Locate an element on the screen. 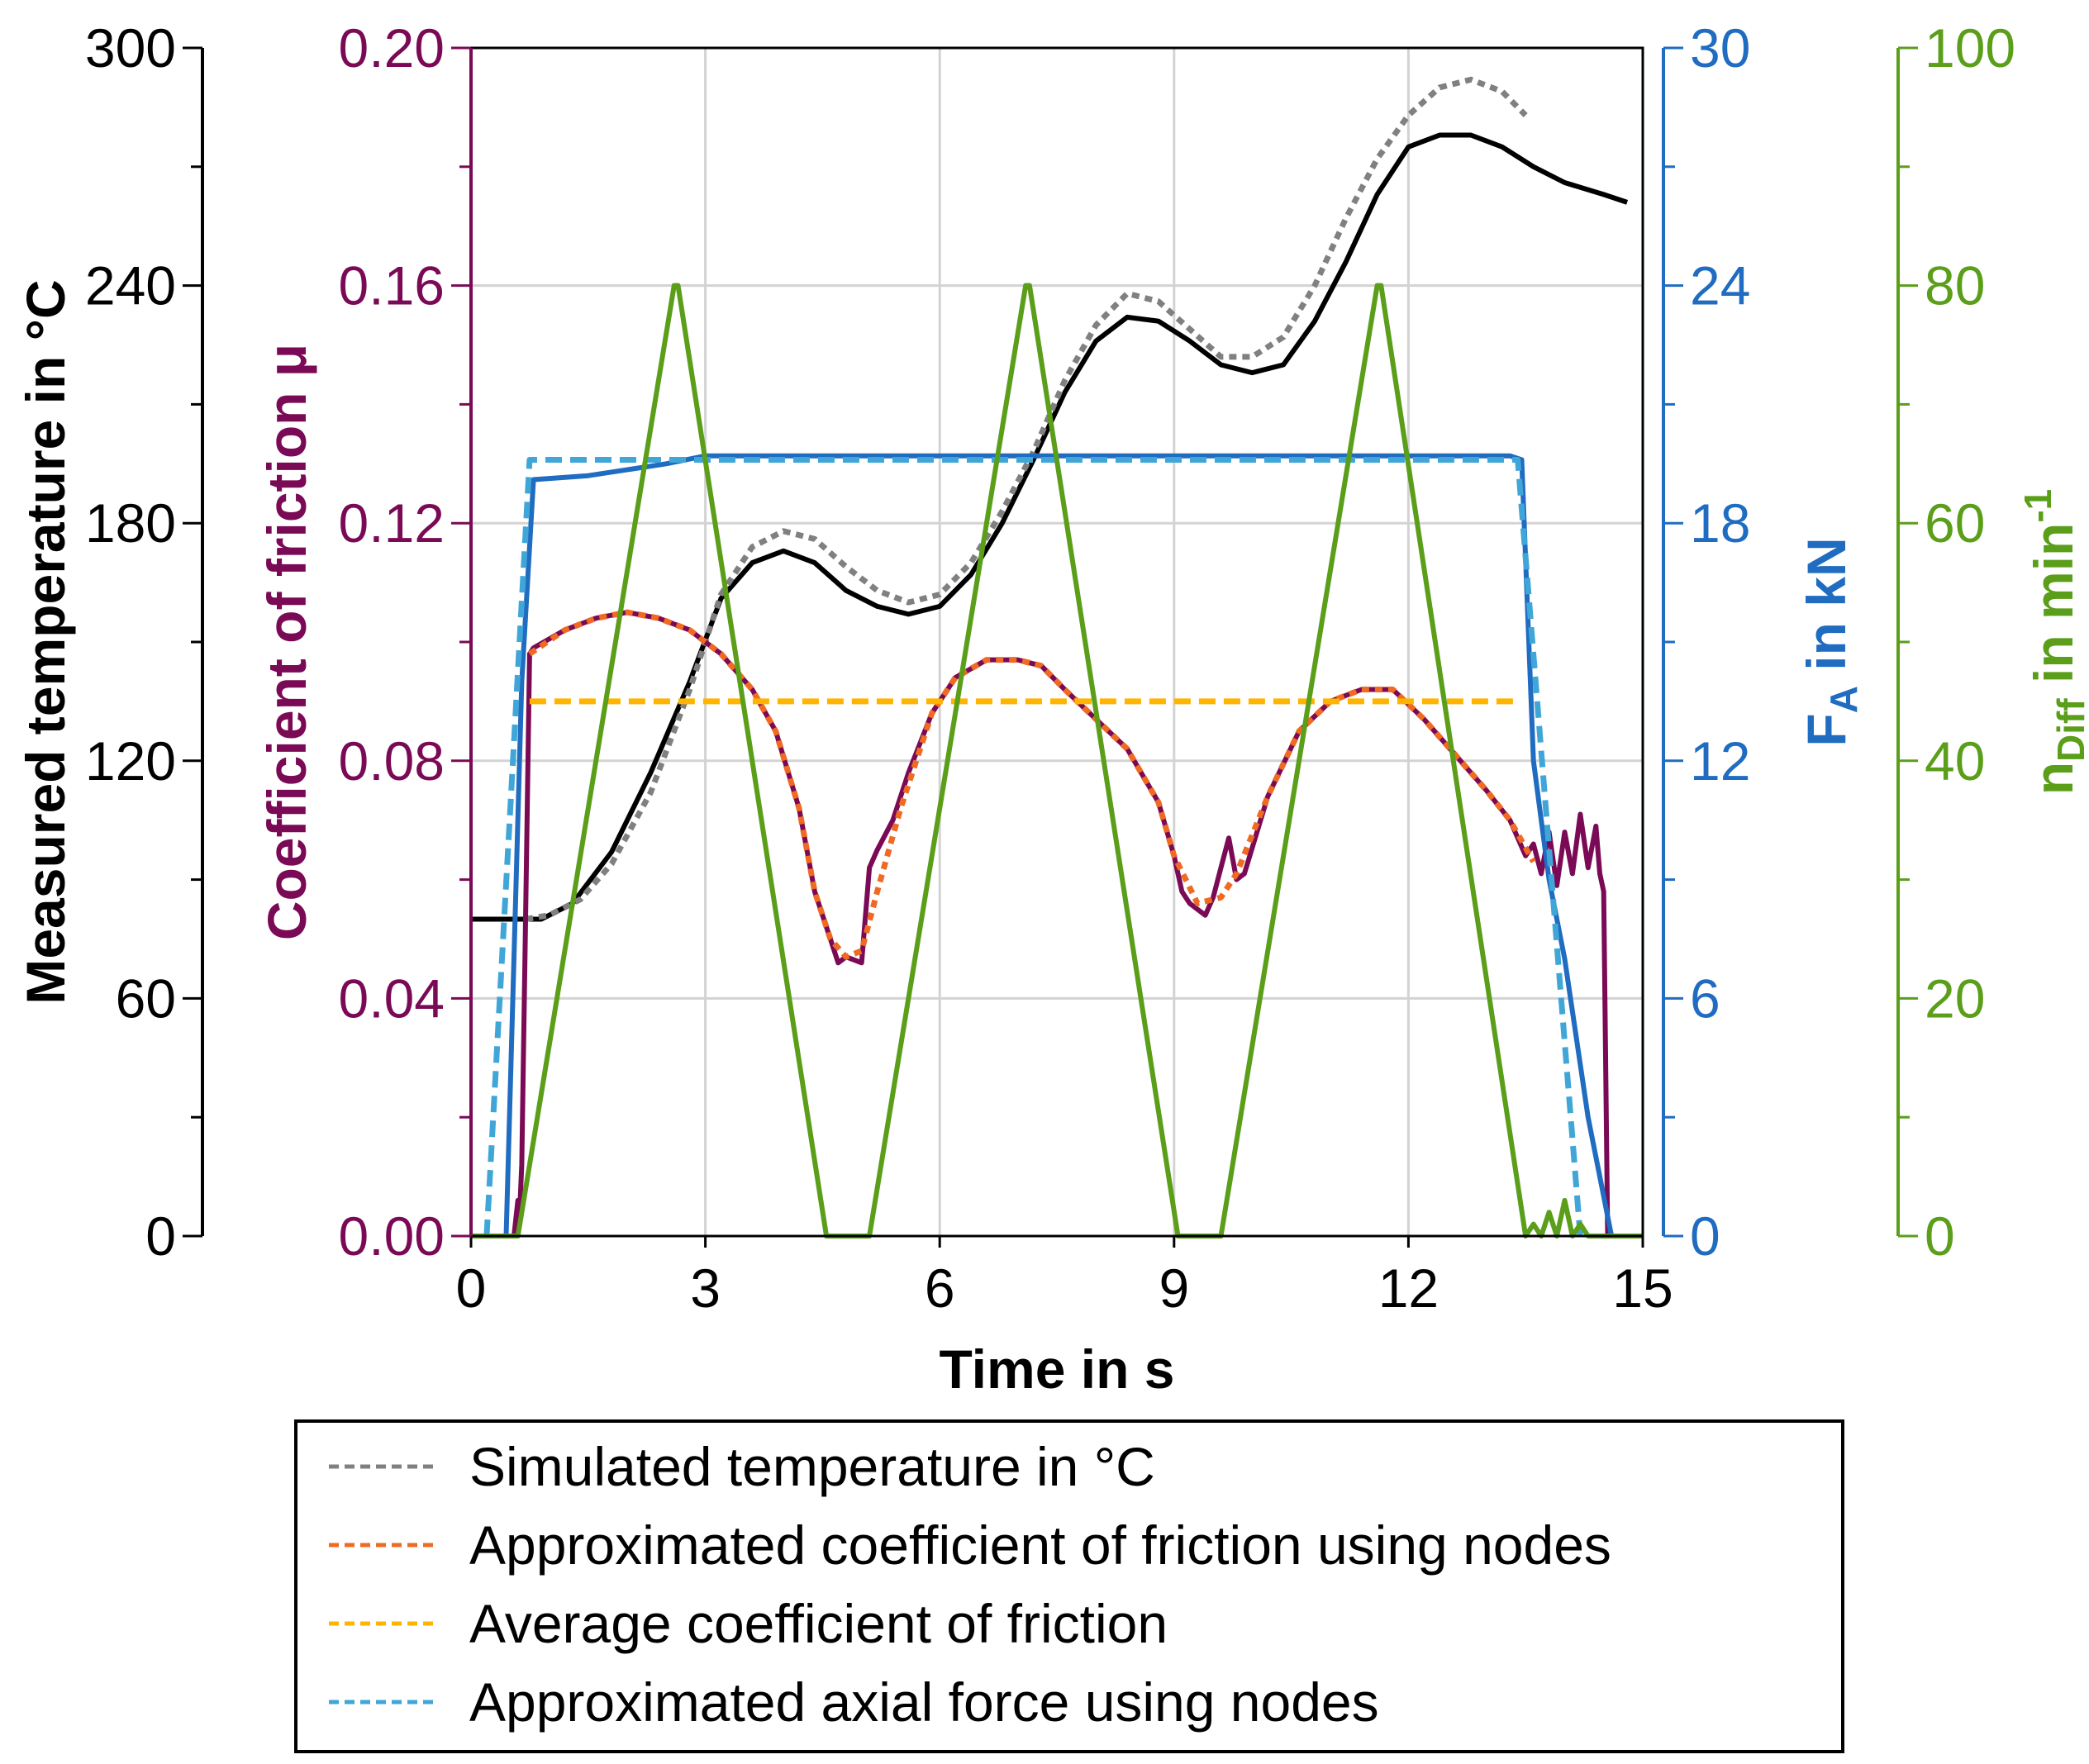 Image resolution: width=2089 pixels, height=1764 pixels. mu-tick-label-5: 0.20 is located at coordinates (392, 47).